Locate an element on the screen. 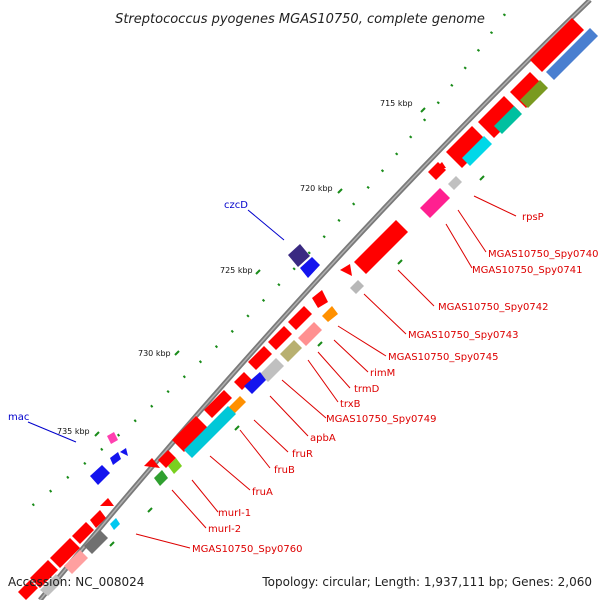 This screenshot has height=600, width=600. leader-fruR is located at coordinates (271, 436).